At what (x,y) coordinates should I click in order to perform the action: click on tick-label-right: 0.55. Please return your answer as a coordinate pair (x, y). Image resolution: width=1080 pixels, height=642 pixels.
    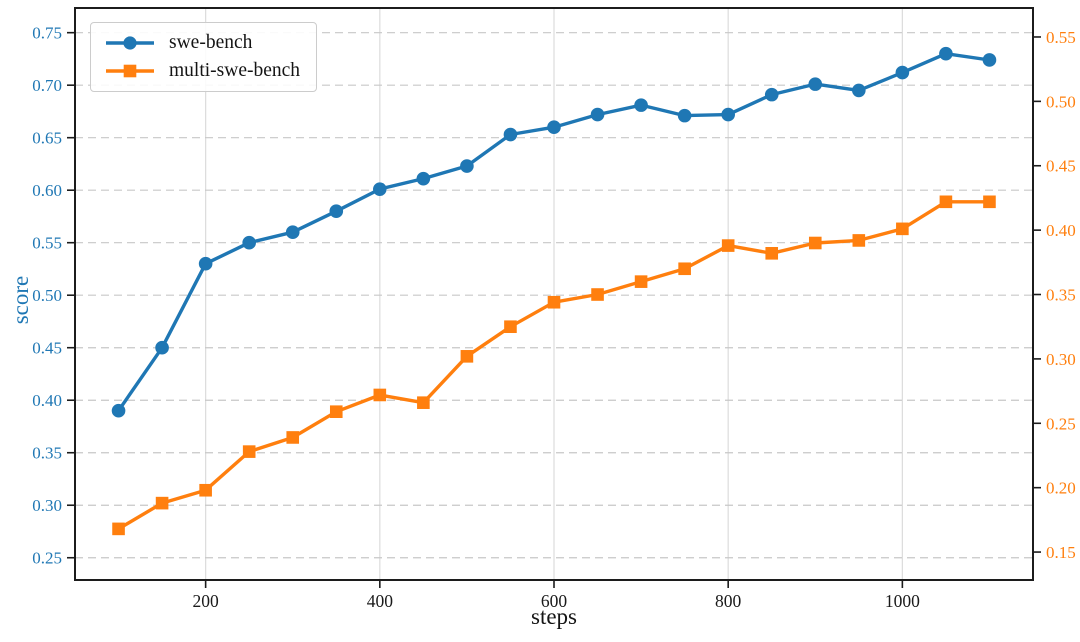
    Looking at the image, I should click on (1061, 37).